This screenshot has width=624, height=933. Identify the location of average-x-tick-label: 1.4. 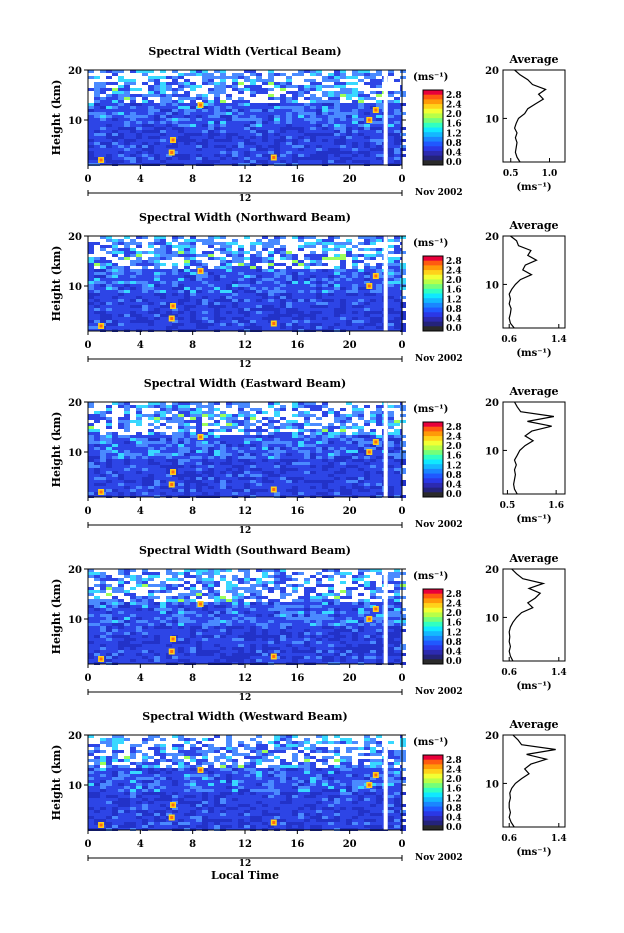
(559, 673).